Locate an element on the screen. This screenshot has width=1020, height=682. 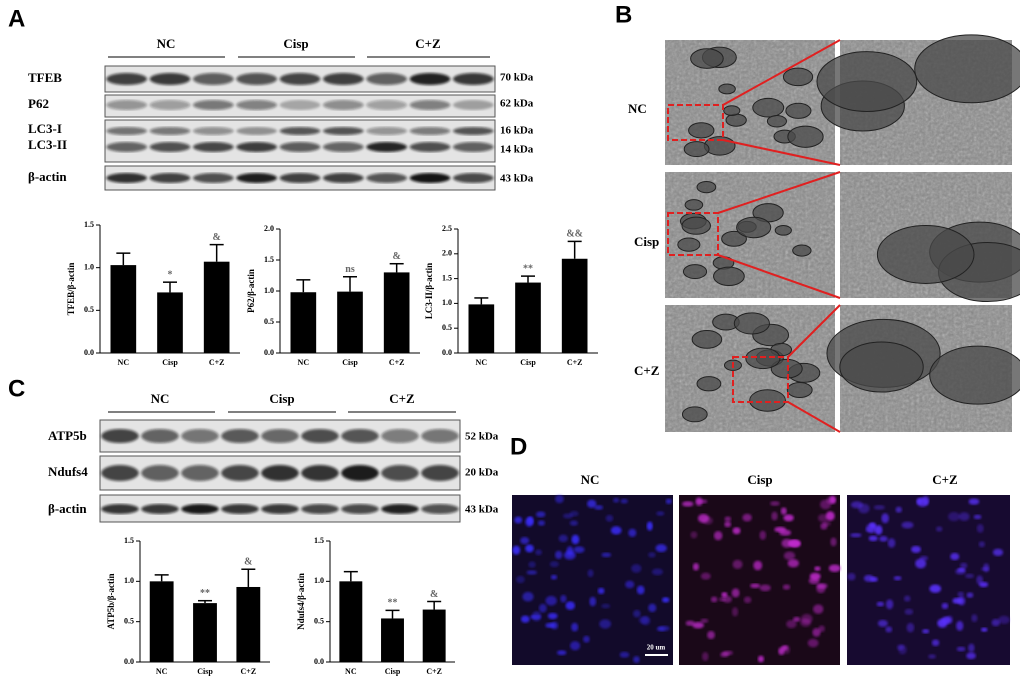
protein-label: Ndufs4 is located at coordinates (68, 471).